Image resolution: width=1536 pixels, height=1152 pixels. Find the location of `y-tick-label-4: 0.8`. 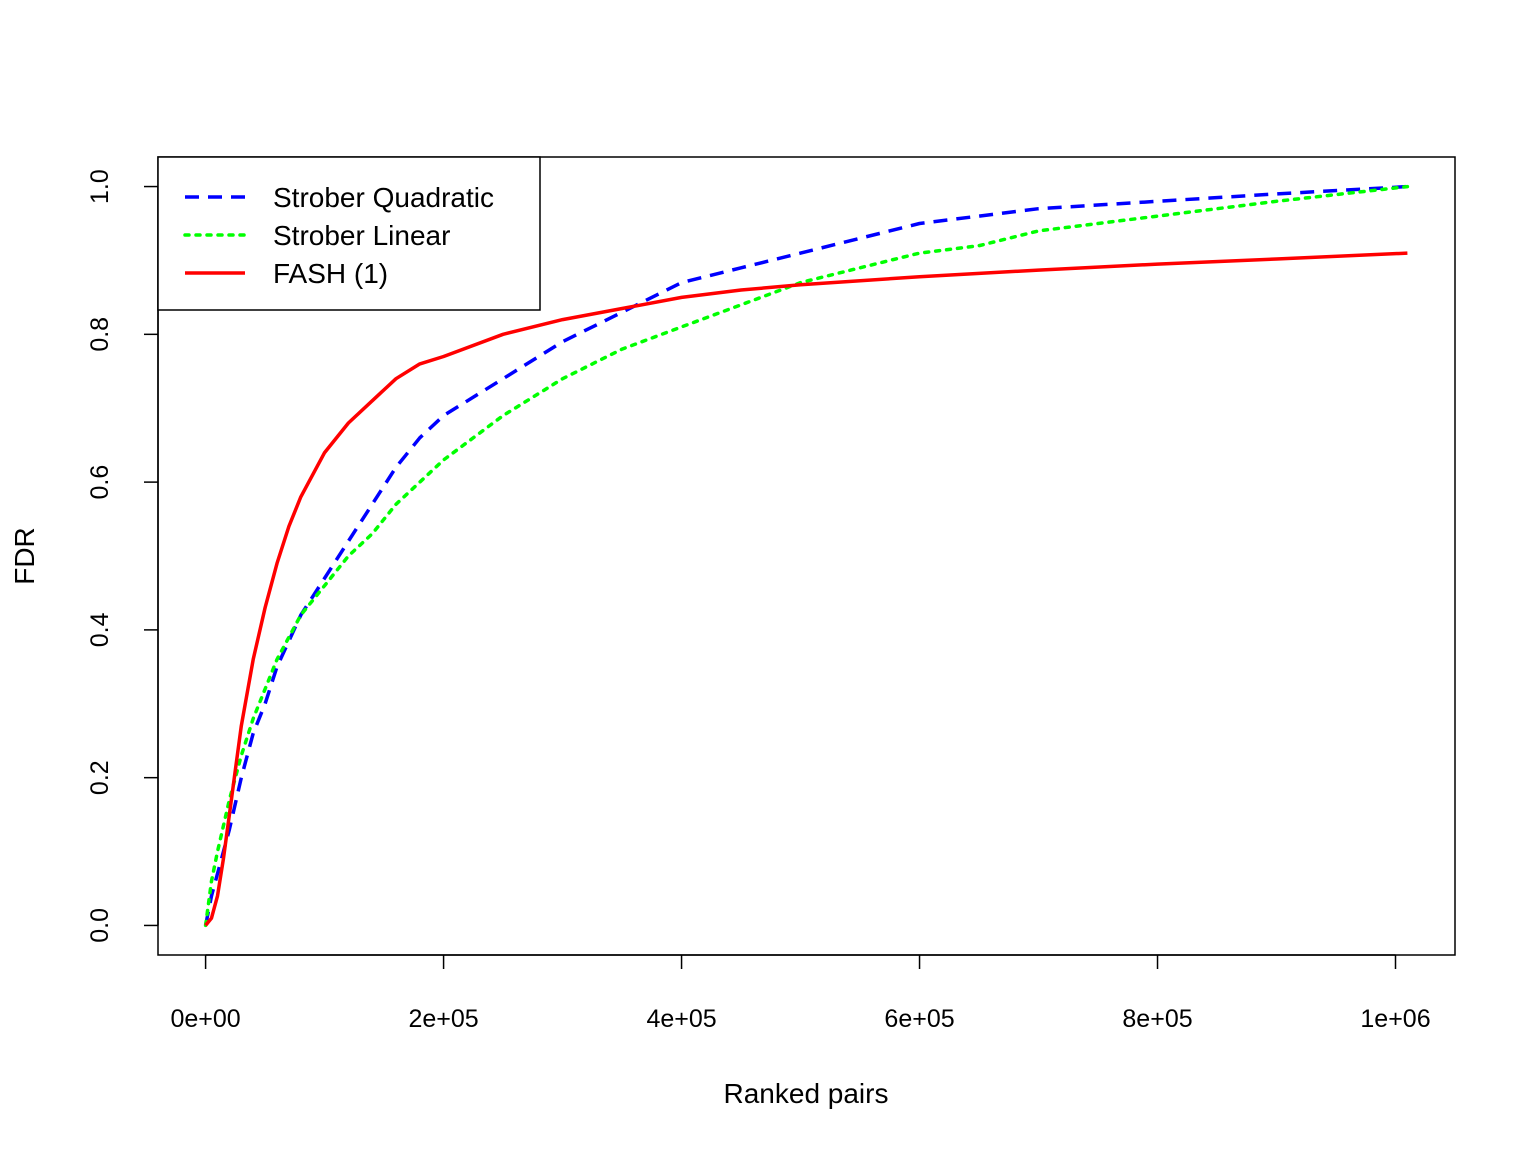

y-tick-label-4: 0.8 is located at coordinates (100, 334).